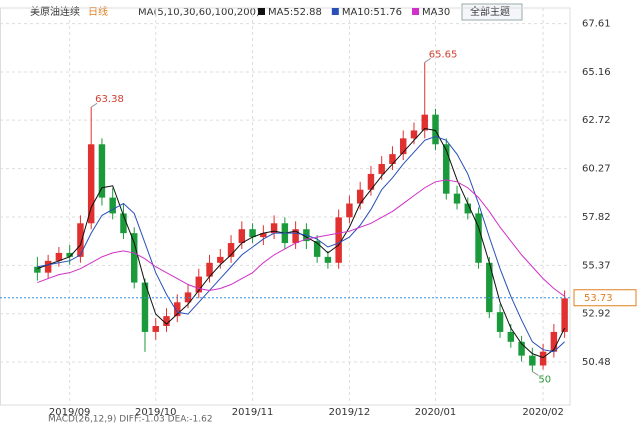  I want to click on theme-button-label: 全部主题, so click(490, 11).